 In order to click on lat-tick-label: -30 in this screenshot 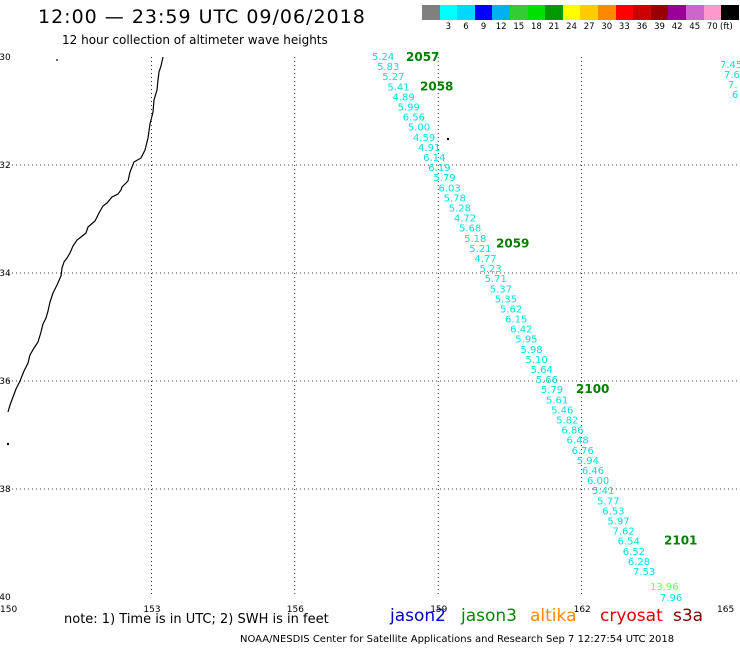, I will do `click(5, 58)`.